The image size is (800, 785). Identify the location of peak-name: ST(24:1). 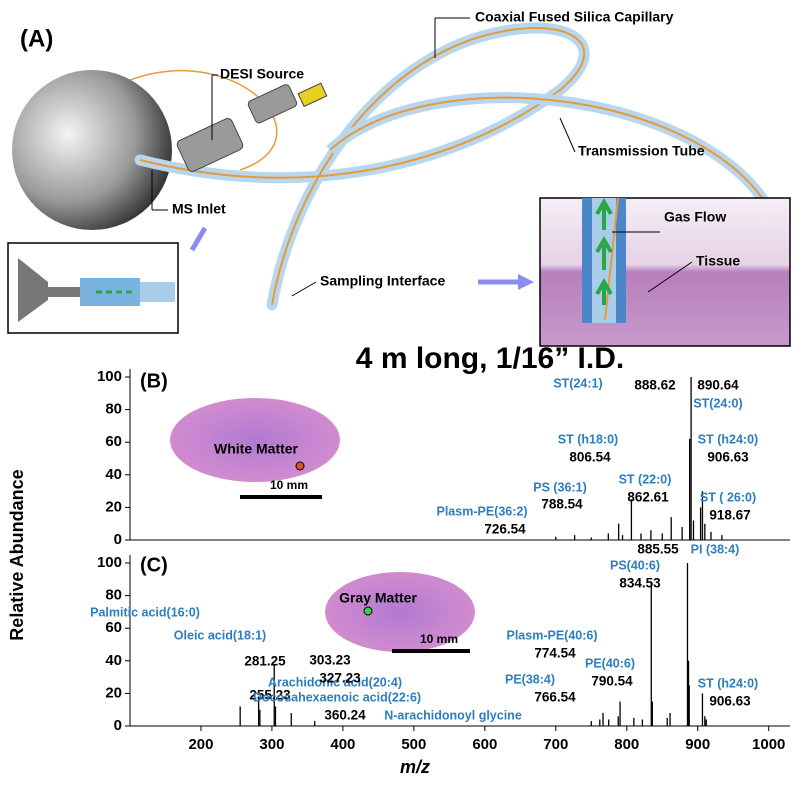
(577, 383).